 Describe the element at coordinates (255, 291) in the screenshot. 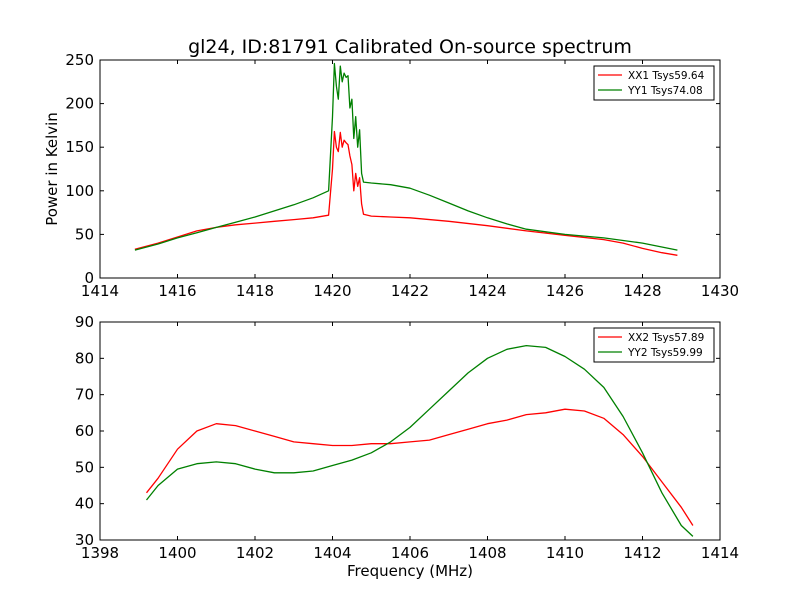

I see `x-tick-label: 1418` at that location.